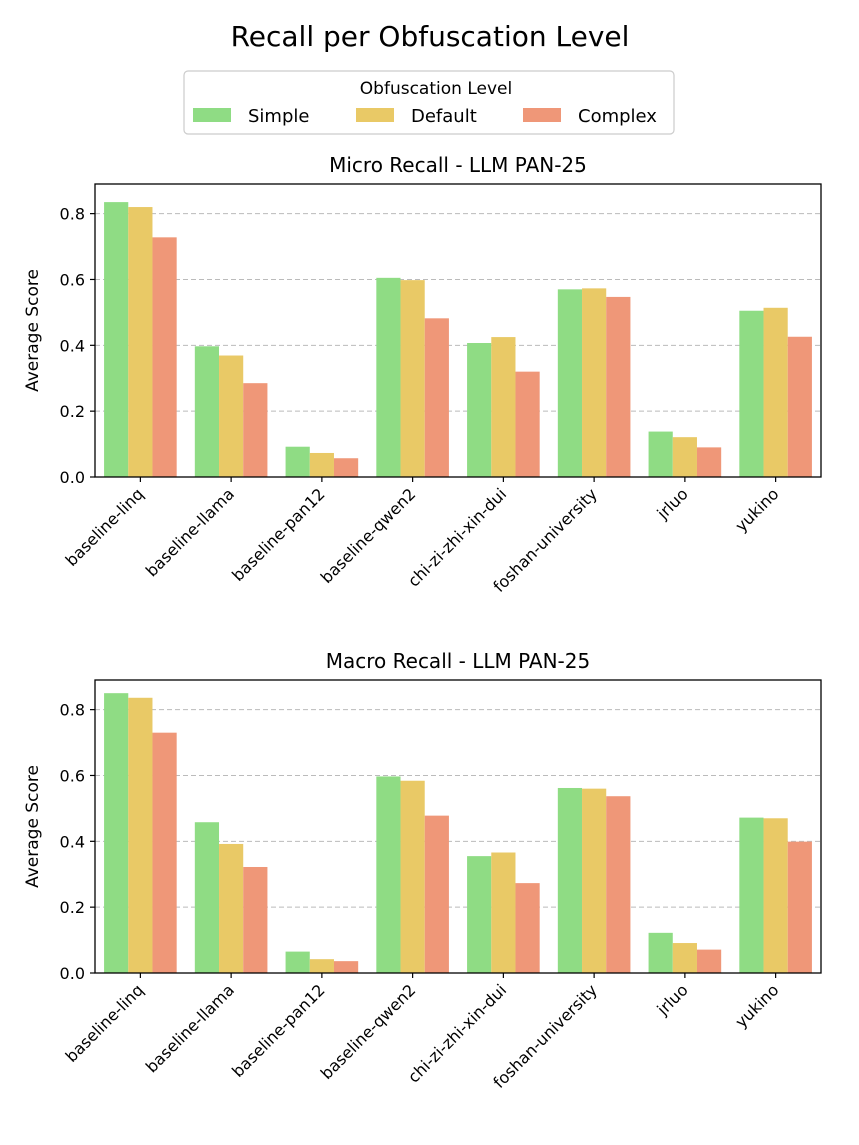 This screenshot has width=859, height=1145. I want to click on legend: Obfuscation Level Simple Default Complex, so click(429, 102).